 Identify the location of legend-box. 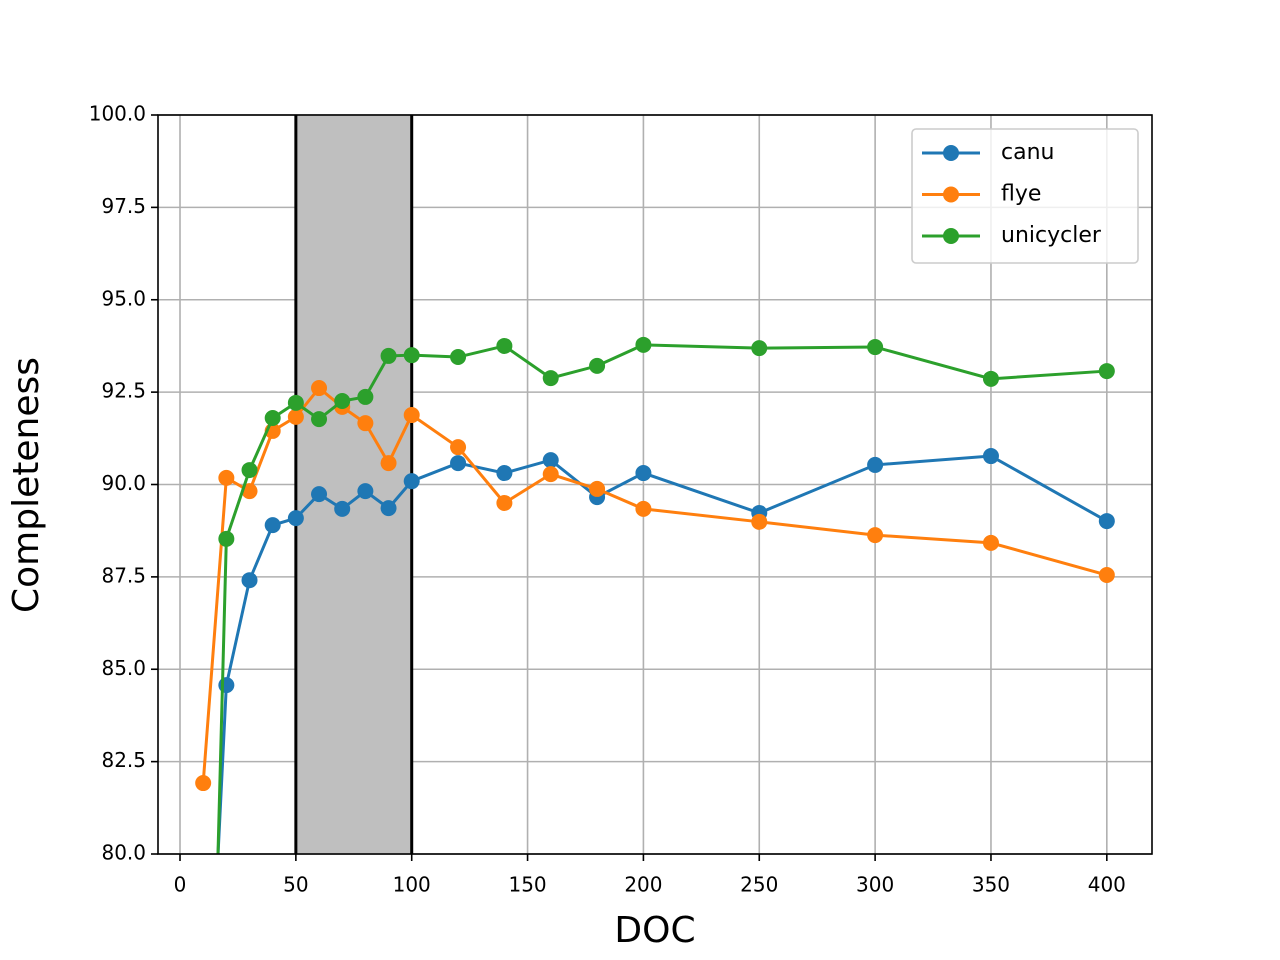
(1025, 196).